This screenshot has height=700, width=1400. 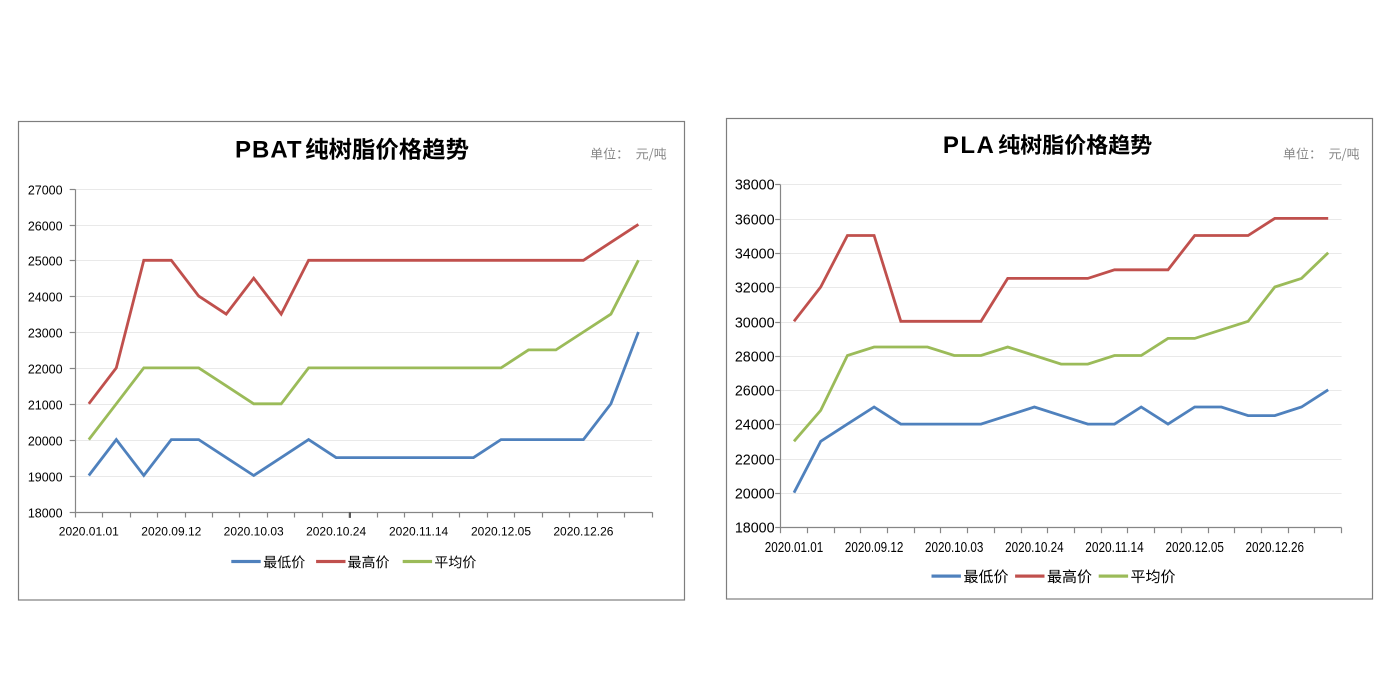 What do you see at coordinates (969, 145) in the screenshot?
I see `svg-text: PLA` at bounding box center [969, 145].